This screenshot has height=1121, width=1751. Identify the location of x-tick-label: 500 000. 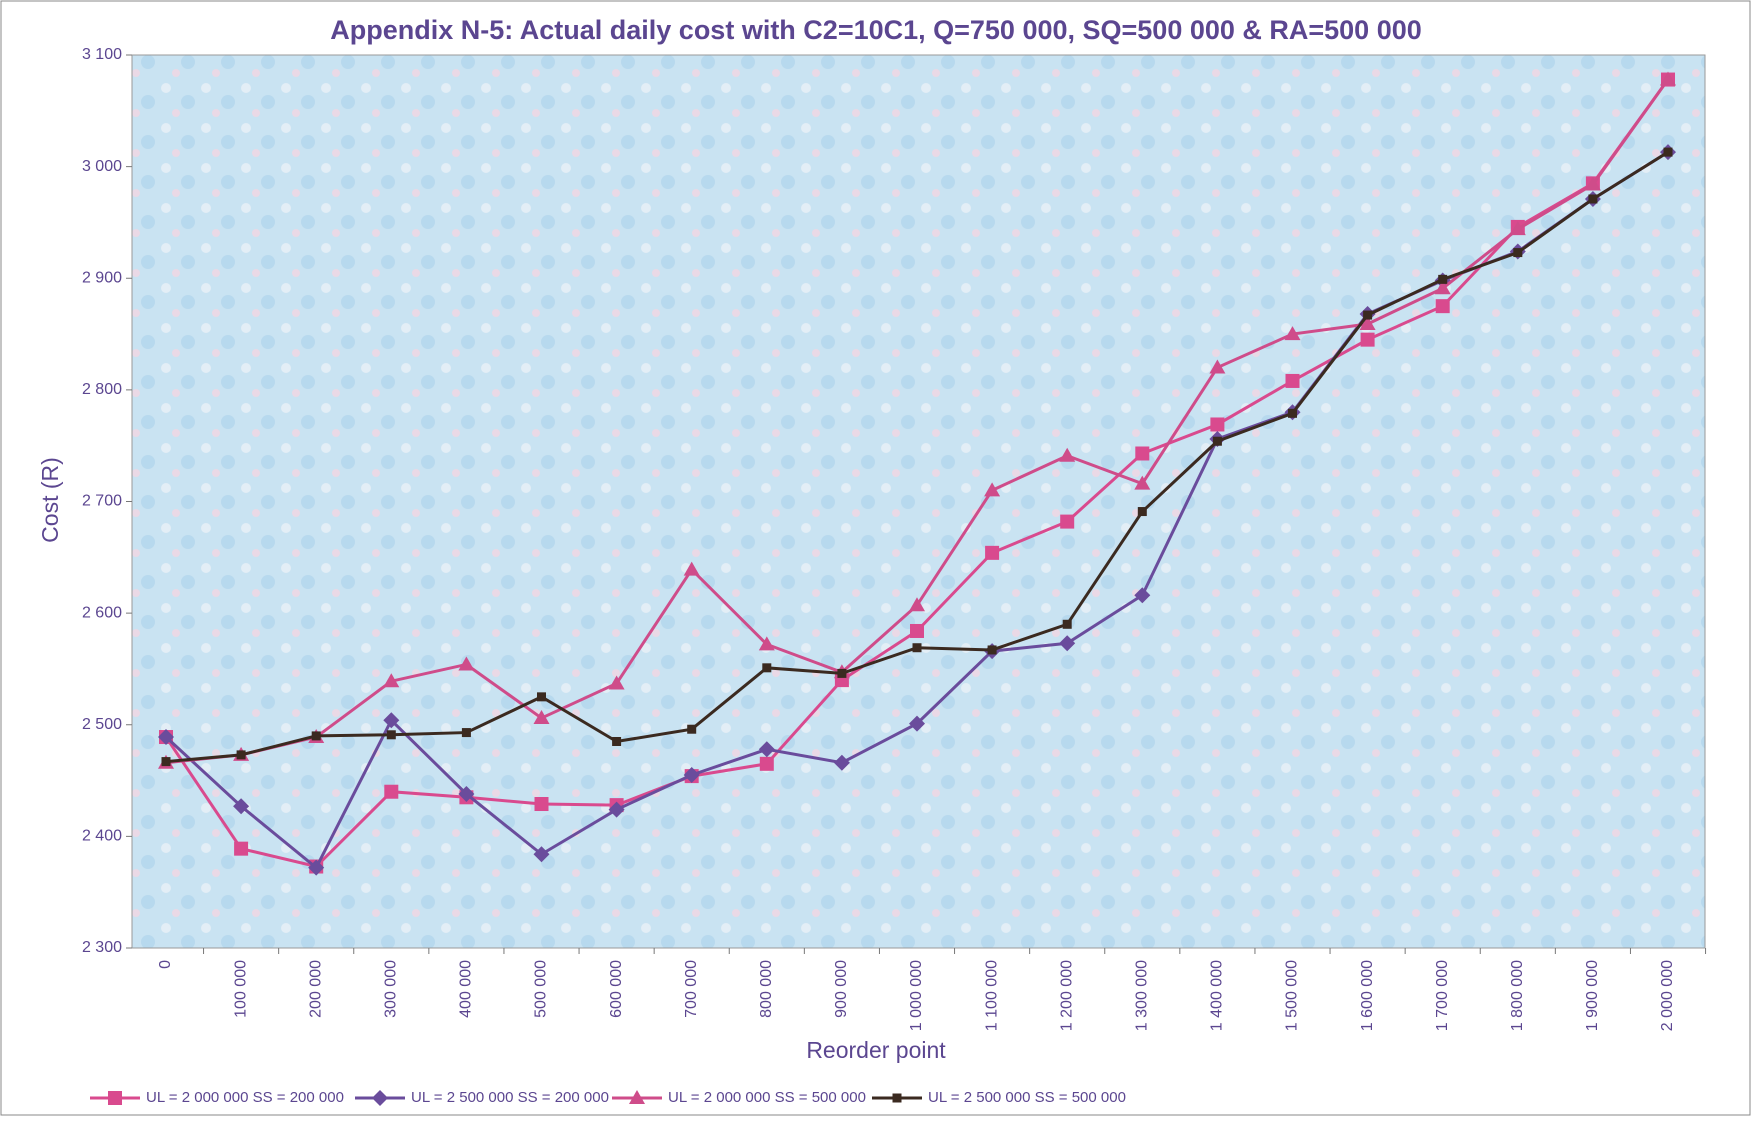
(541, 989).